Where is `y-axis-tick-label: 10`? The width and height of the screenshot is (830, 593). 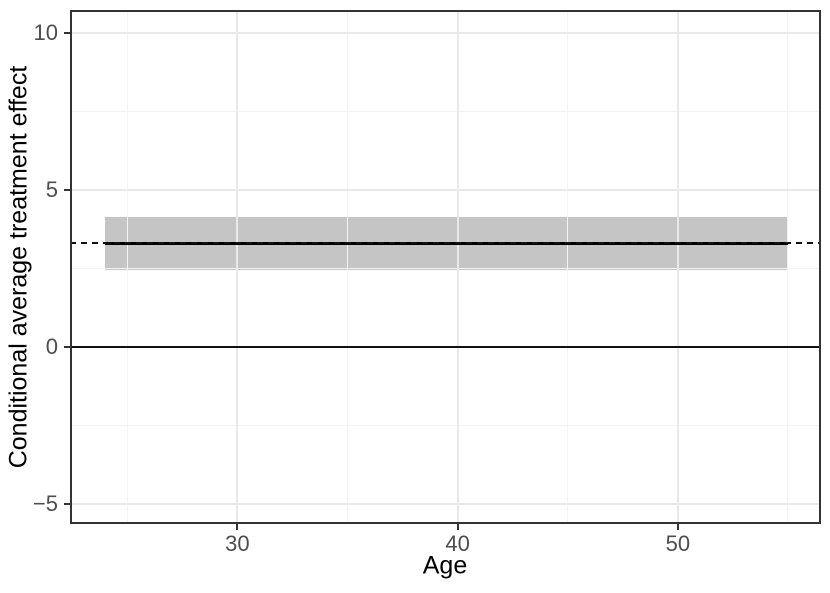
y-axis-tick-label: 10 is located at coordinates (45, 32).